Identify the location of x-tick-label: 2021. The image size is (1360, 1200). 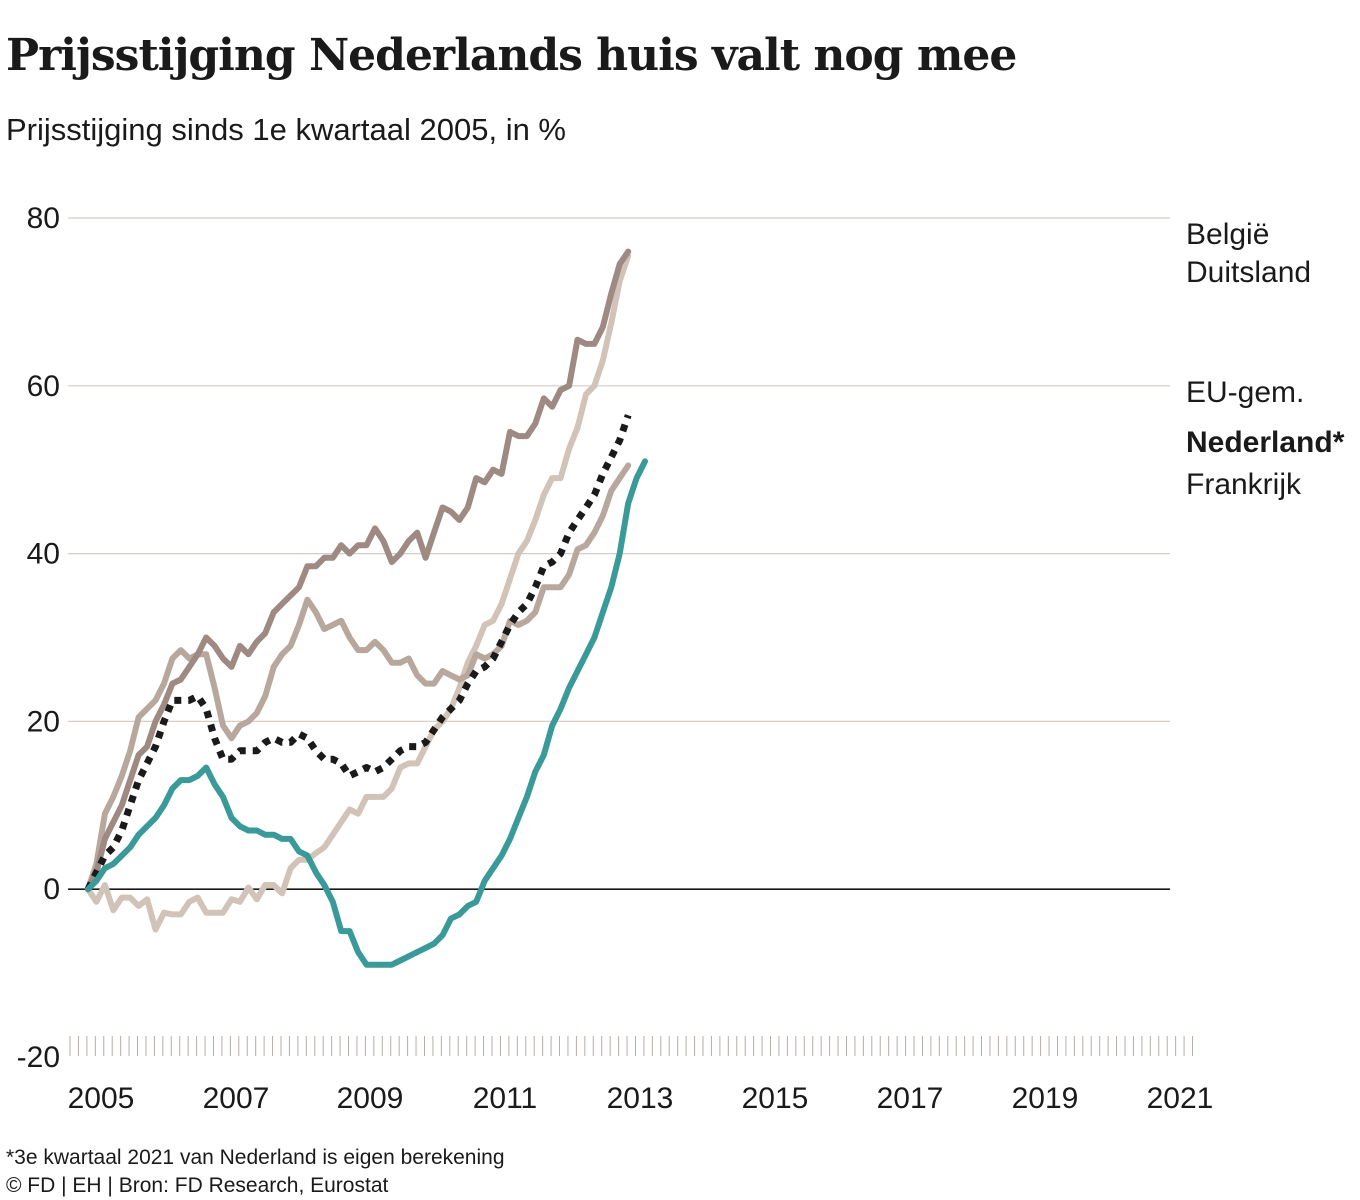
(1180, 1098).